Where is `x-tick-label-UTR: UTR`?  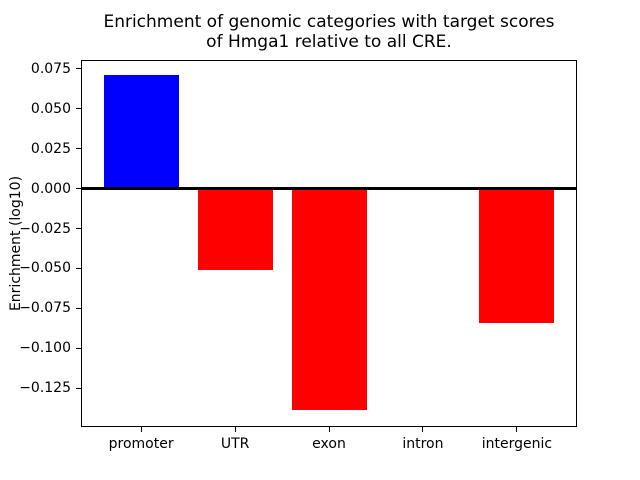
x-tick-label-UTR: UTR is located at coordinates (235, 444).